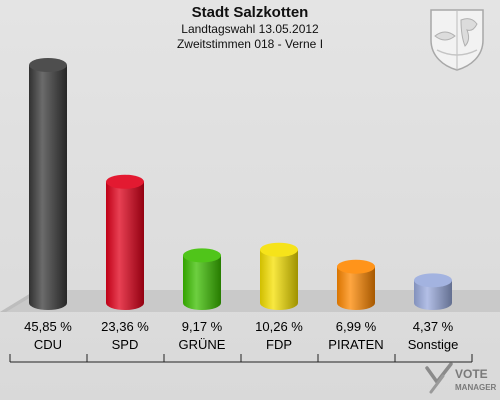 The height and width of the screenshot is (400, 500). Describe the element at coordinates (125, 181) in the screenshot. I see `bar-top-spd` at that location.